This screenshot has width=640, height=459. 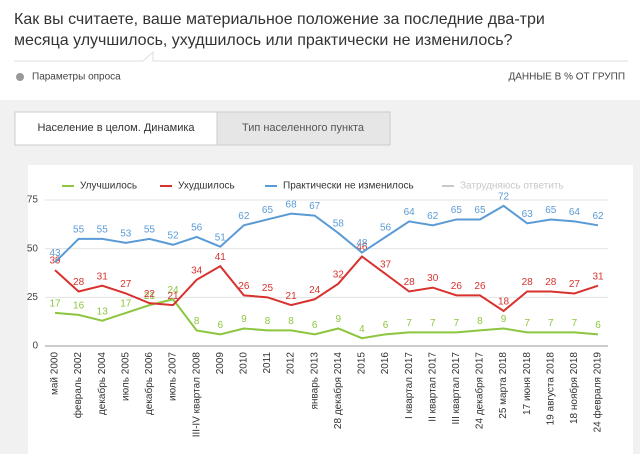 I want to click on legend-label: Затрудняюсь ответить, so click(x=512, y=186).